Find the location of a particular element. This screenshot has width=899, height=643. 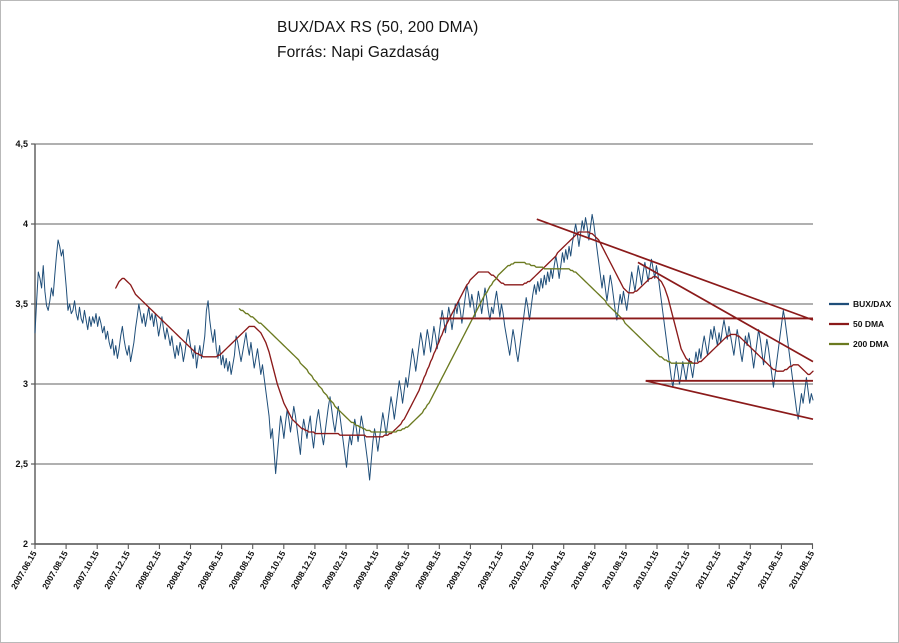

annotation-downtrend-lower is located at coordinates (729, 400).